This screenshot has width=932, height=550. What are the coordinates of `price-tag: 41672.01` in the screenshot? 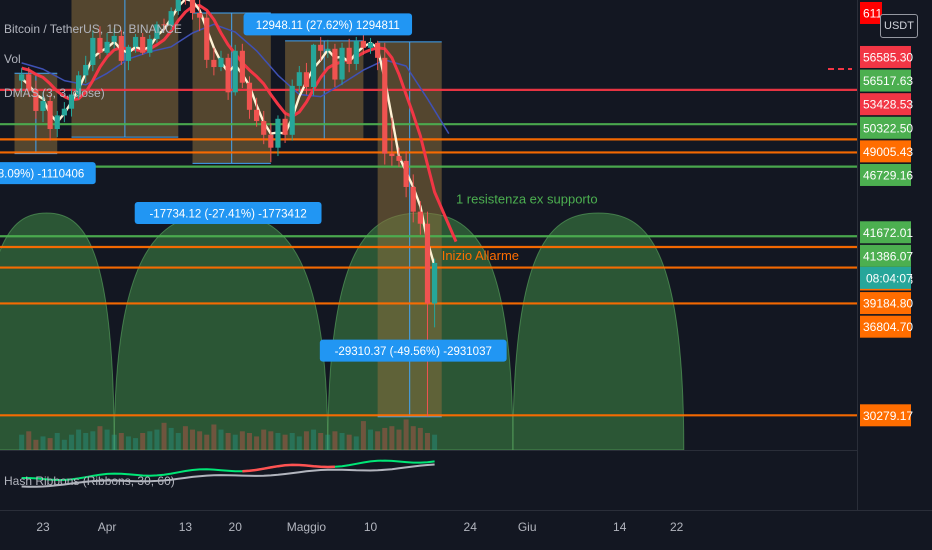 It's located at (886, 232).